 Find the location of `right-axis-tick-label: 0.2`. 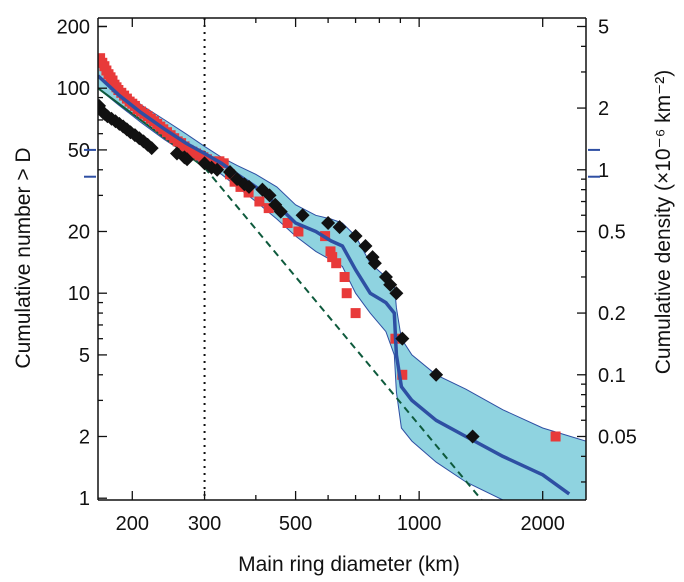

right-axis-tick-label: 0.2 is located at coordinates (612, 314).